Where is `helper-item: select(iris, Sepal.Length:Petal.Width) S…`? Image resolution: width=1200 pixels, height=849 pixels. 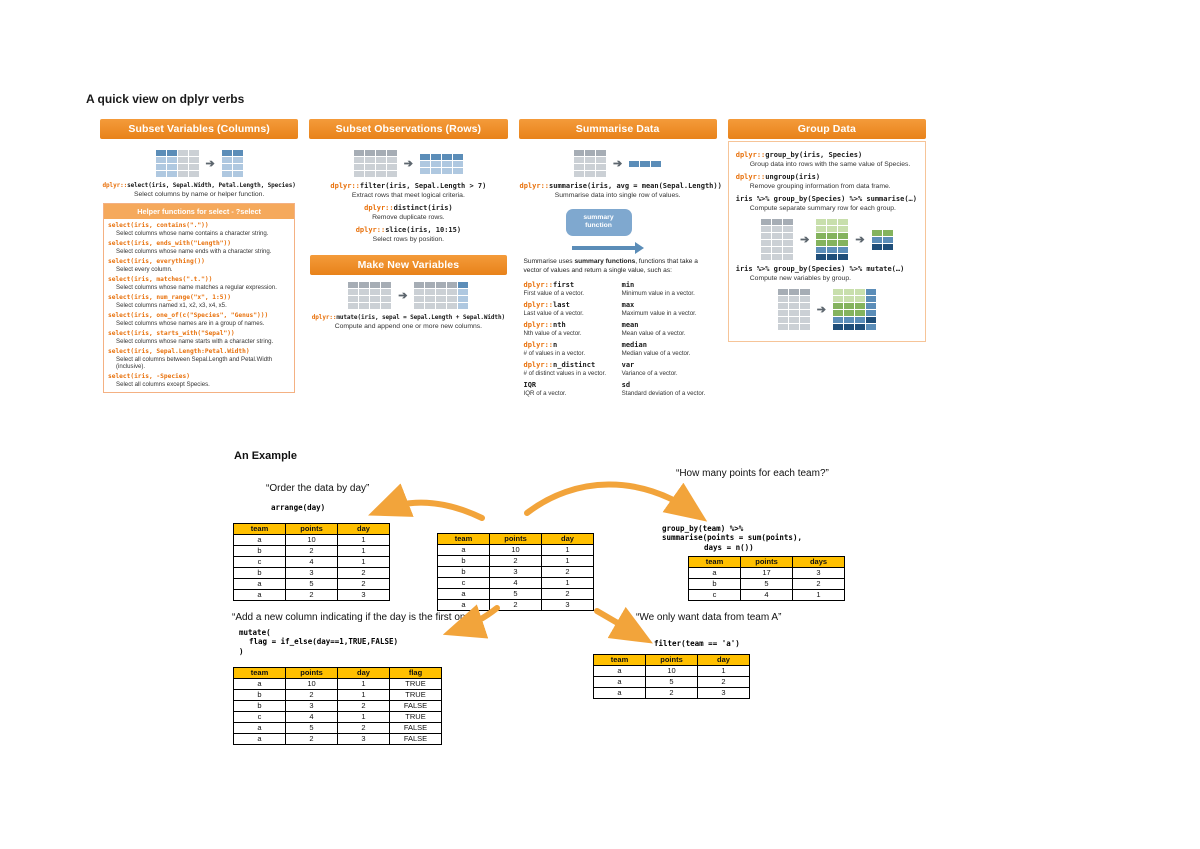
helper-item: select(iris, Sepal.Length:Petal.Width) S… is located at coordinates (199, 357).